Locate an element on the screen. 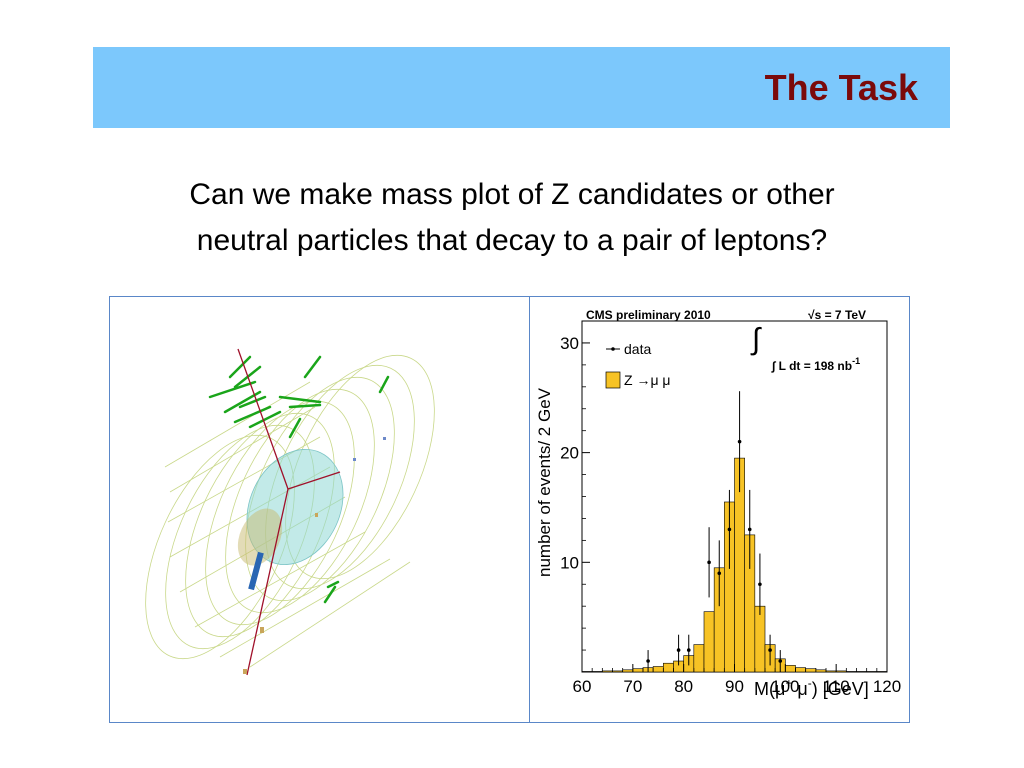 The width and height of the screenshot is (1024, 768). calorimeter-deposit-icon is located at coordinates (314, 555).